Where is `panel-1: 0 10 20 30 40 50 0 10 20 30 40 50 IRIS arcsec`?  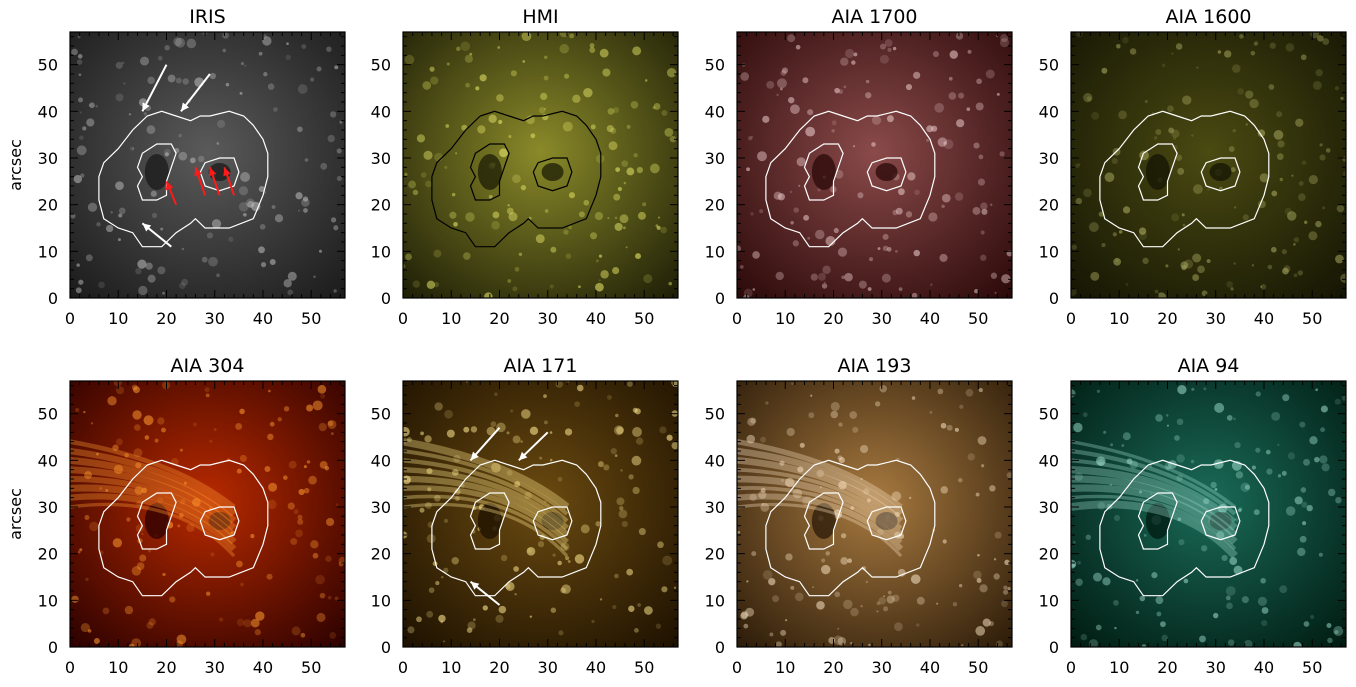
panel-1: 0 10 20 30 40 50 0 10 20 30 40 50 IRIS arcsec is located at coordinates (176, 167).